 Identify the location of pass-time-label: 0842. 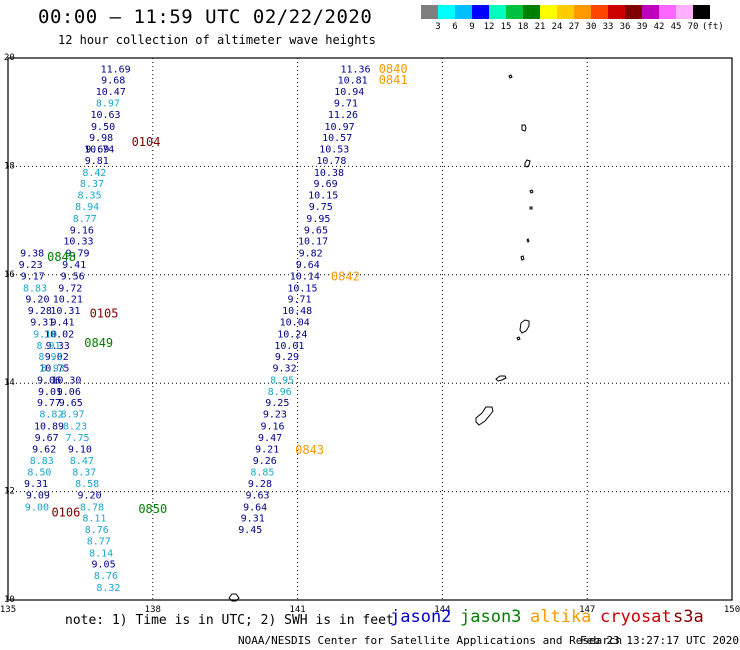
(345, 276).